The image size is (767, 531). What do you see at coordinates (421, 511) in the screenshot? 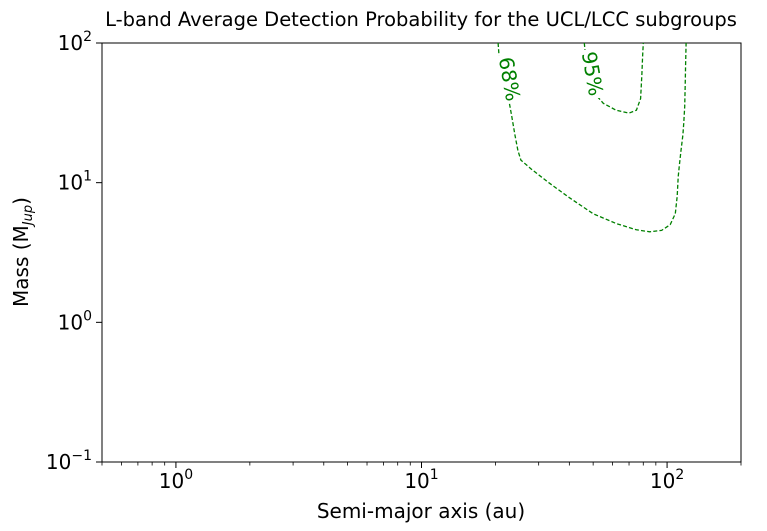
I see `x-axis-label: Semi-major axis (au)` at bounding box center [421, 511].